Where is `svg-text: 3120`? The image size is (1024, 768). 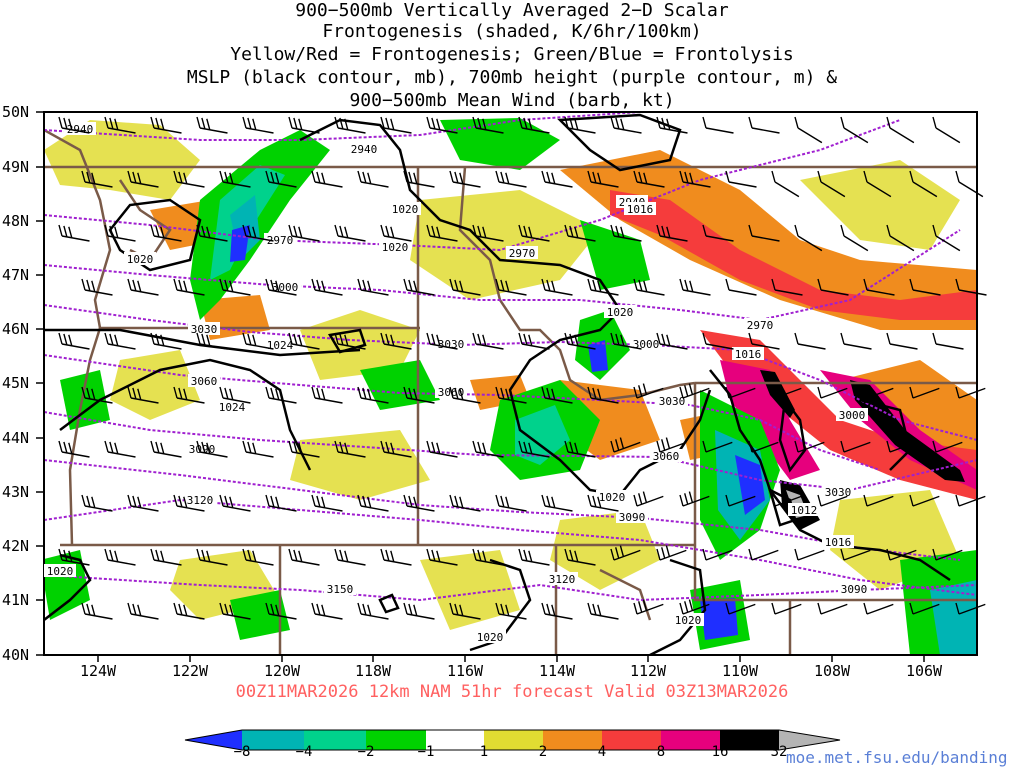 svg-text: 3120 is located at coordinates (200, 500).